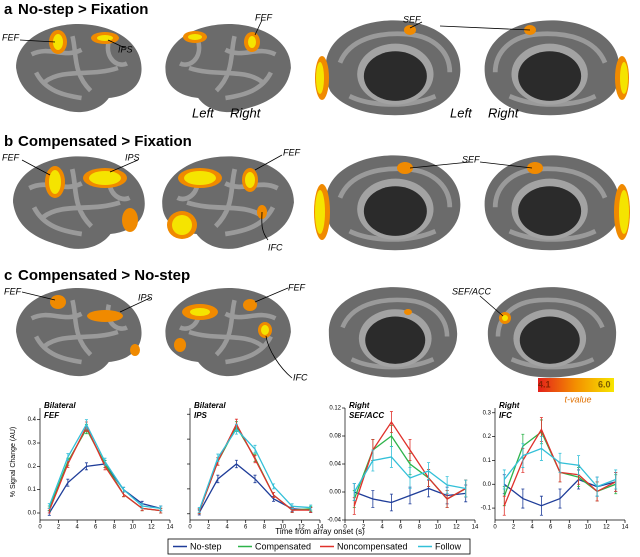  Describe the element at coordinates (104, 275) in the screenshot. I see `panel-title: Compensated > No-step` at that location.